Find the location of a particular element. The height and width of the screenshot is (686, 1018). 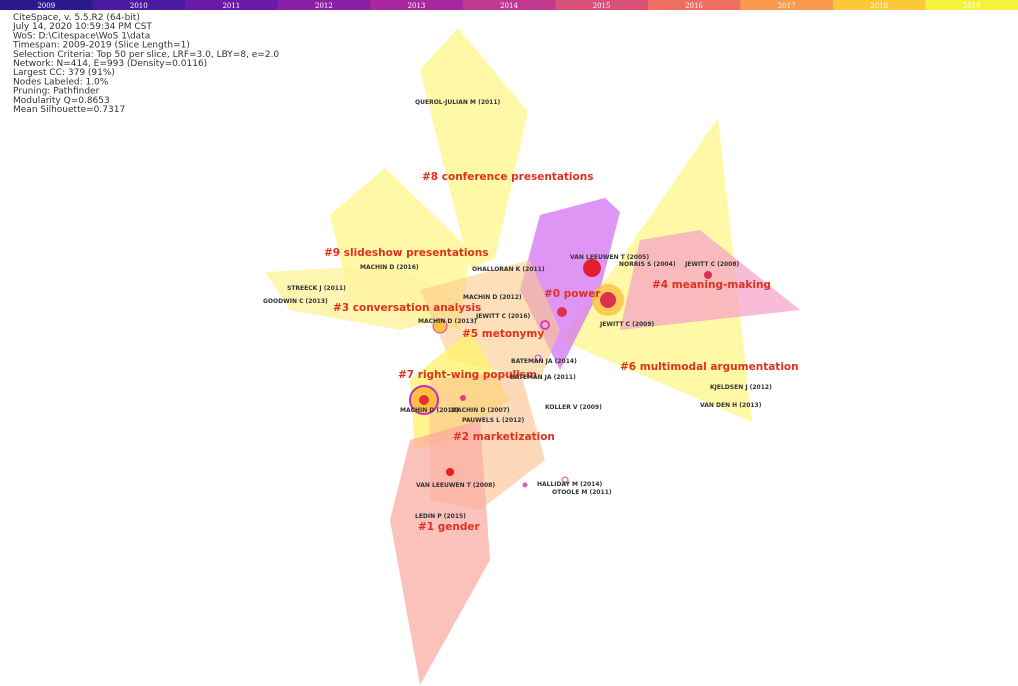

cluster-label: #4 meaning-making is located at coordinates (711, 285).